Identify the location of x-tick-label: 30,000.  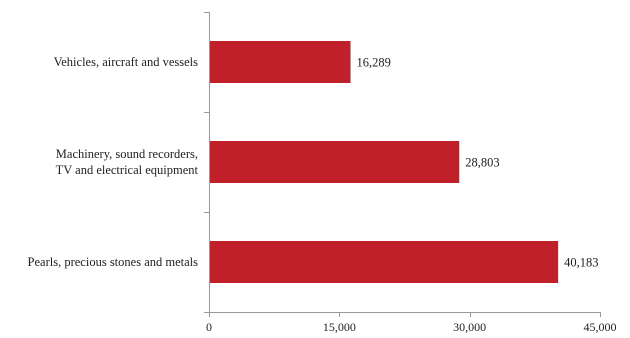
(469, 327).